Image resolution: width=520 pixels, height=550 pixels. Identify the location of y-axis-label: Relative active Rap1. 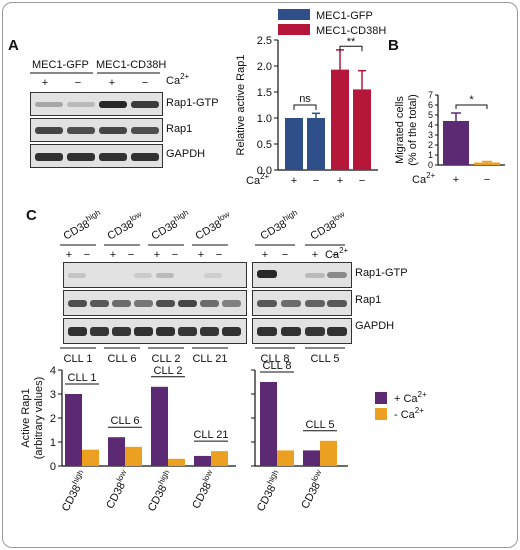
(241, 105).